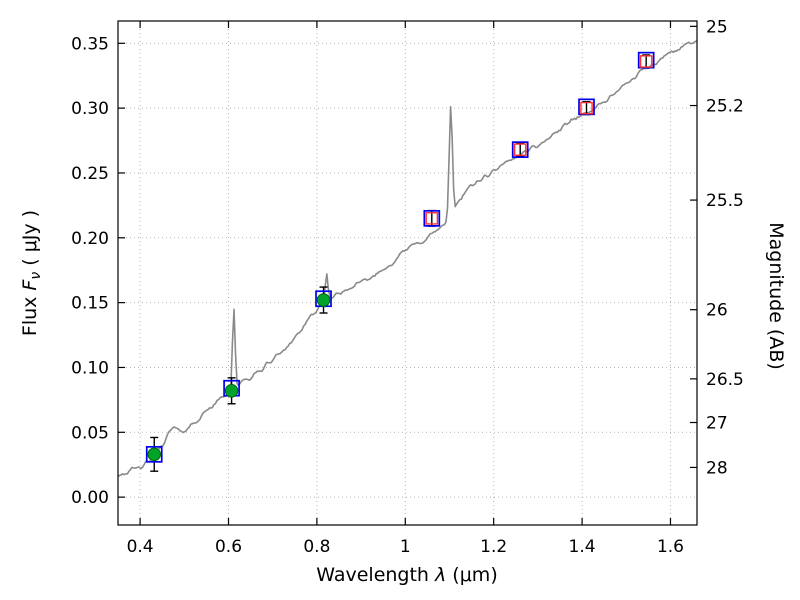 The height and width of the screenshot is (600, 800). What do you see at coordinates (30, 314) in the screenshot?
I see `y-axis-title-prefix: Flux` at bounding box center [30, 314].